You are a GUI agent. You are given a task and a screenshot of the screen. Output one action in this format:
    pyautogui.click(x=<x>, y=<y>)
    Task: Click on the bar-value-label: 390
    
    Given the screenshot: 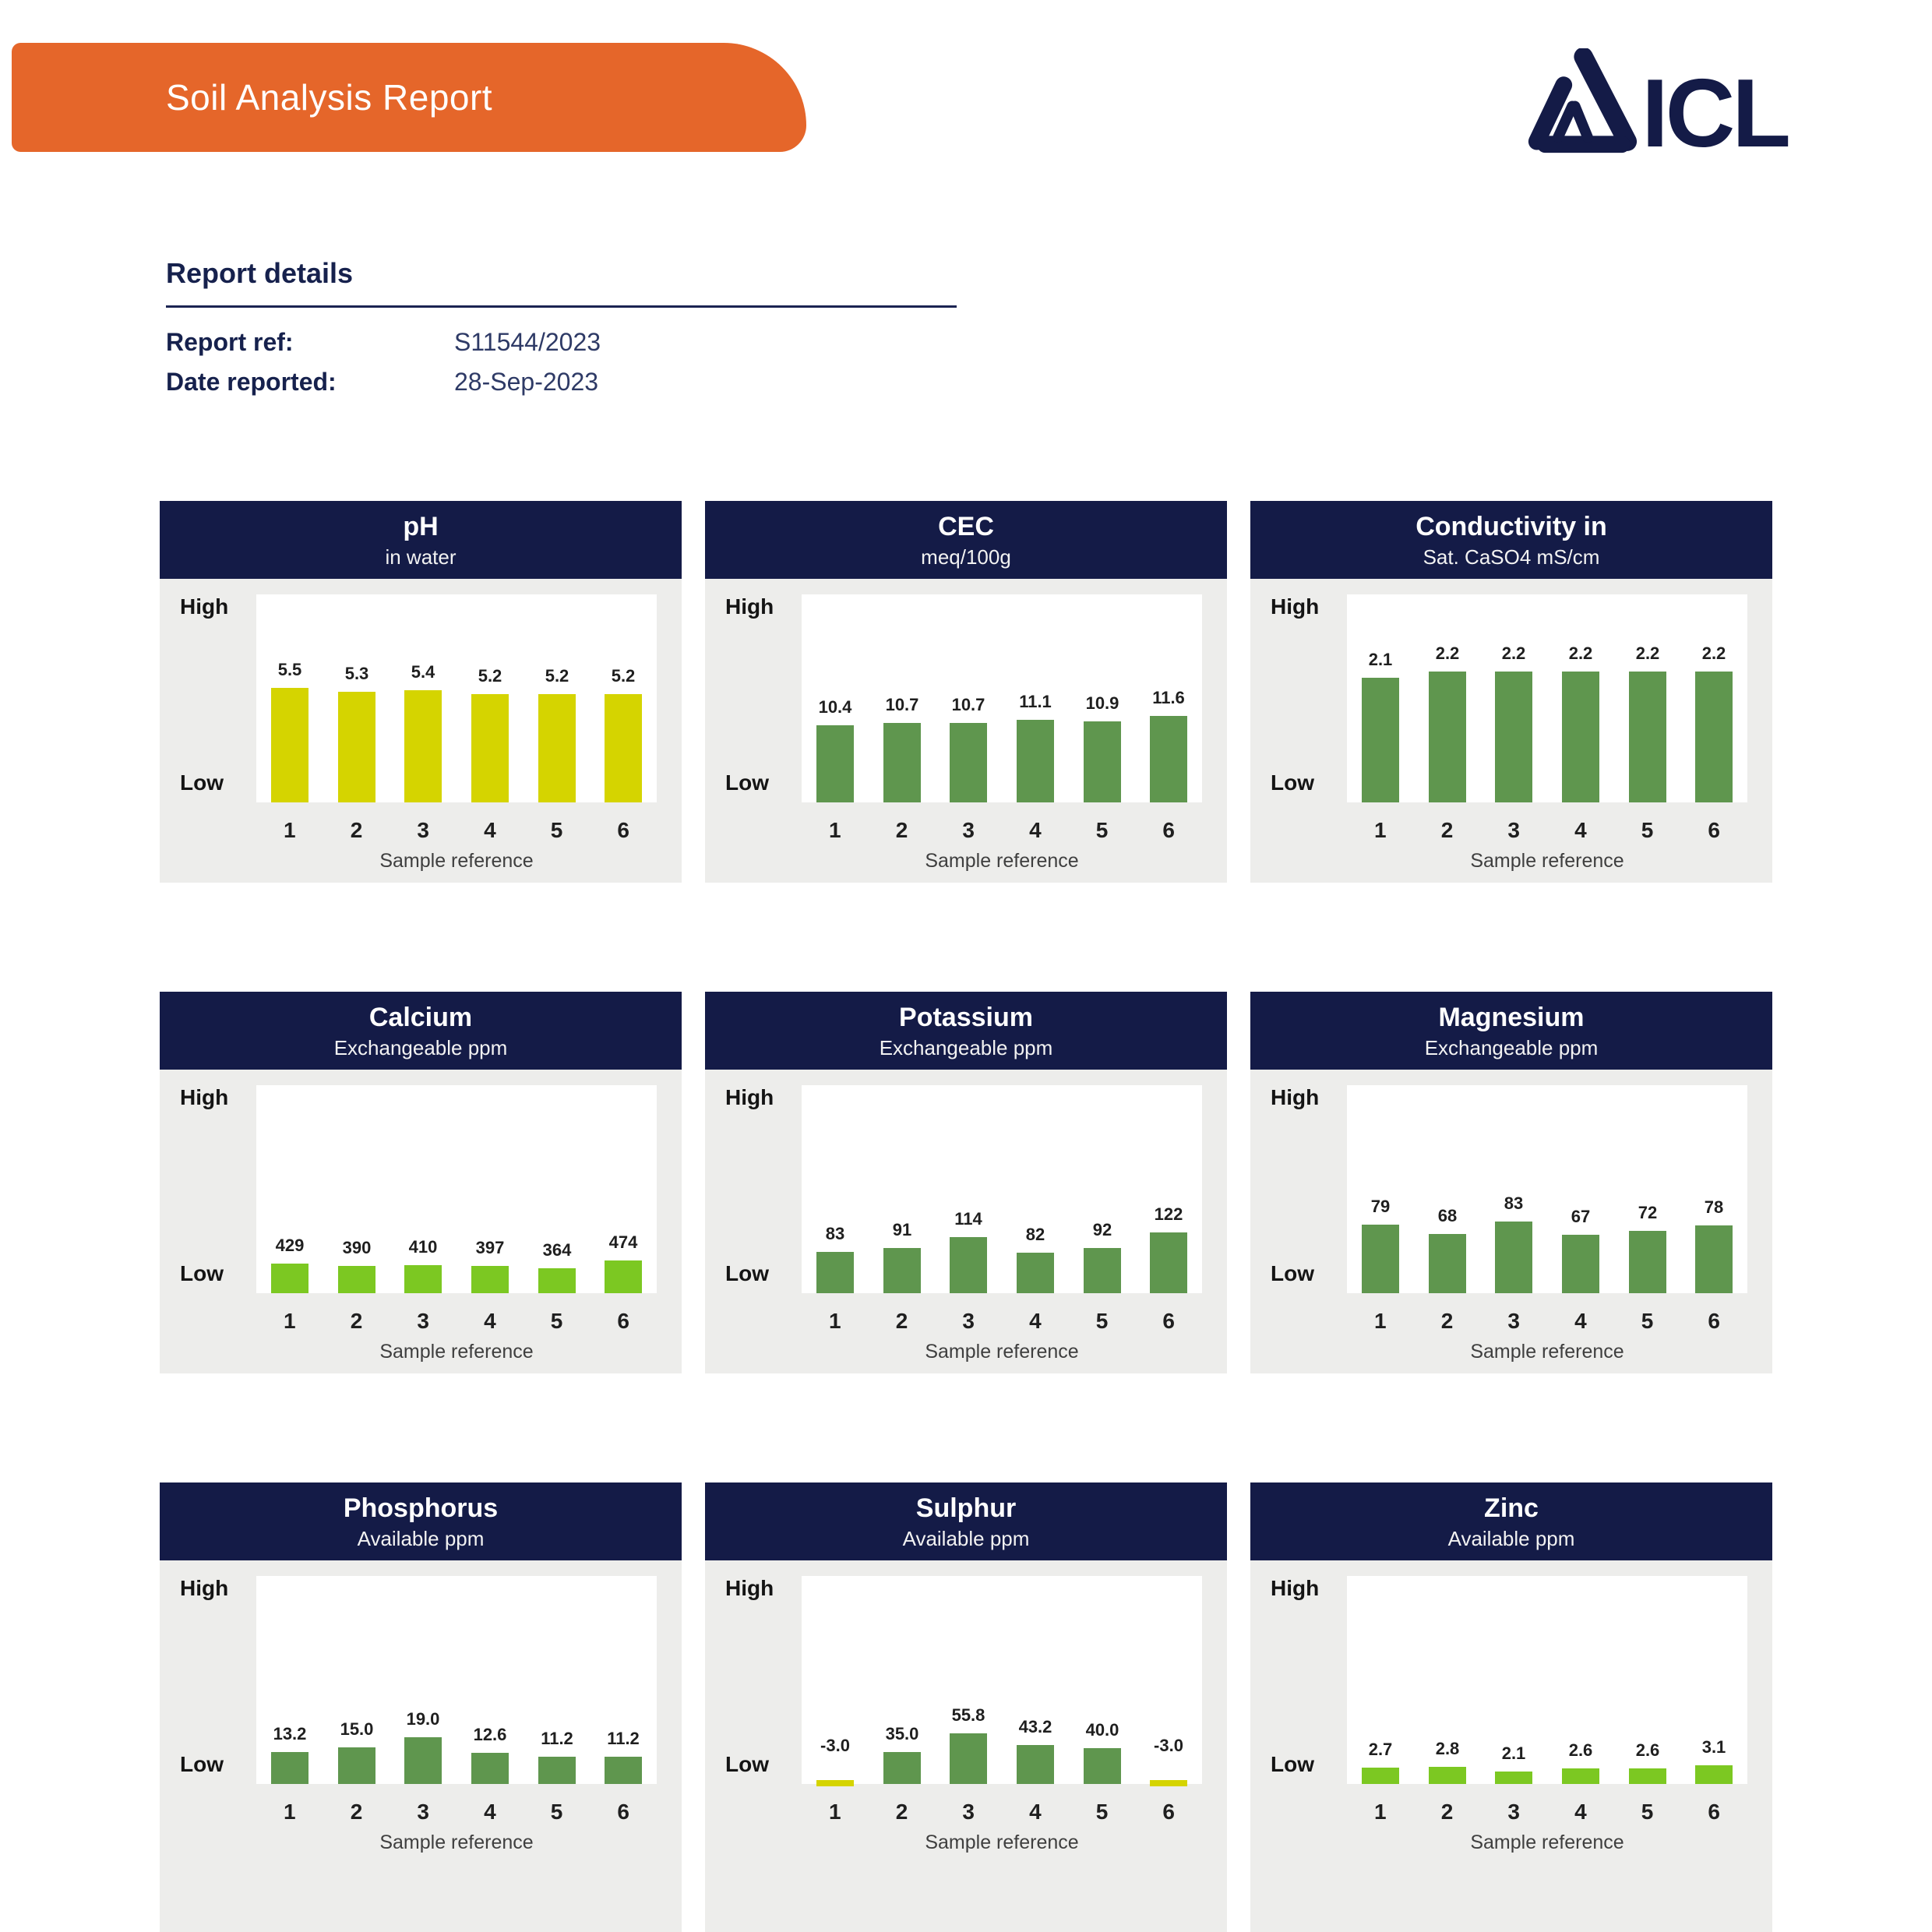 What is the action you would take?
    pyautogui.click(x=357, y=1247)
    